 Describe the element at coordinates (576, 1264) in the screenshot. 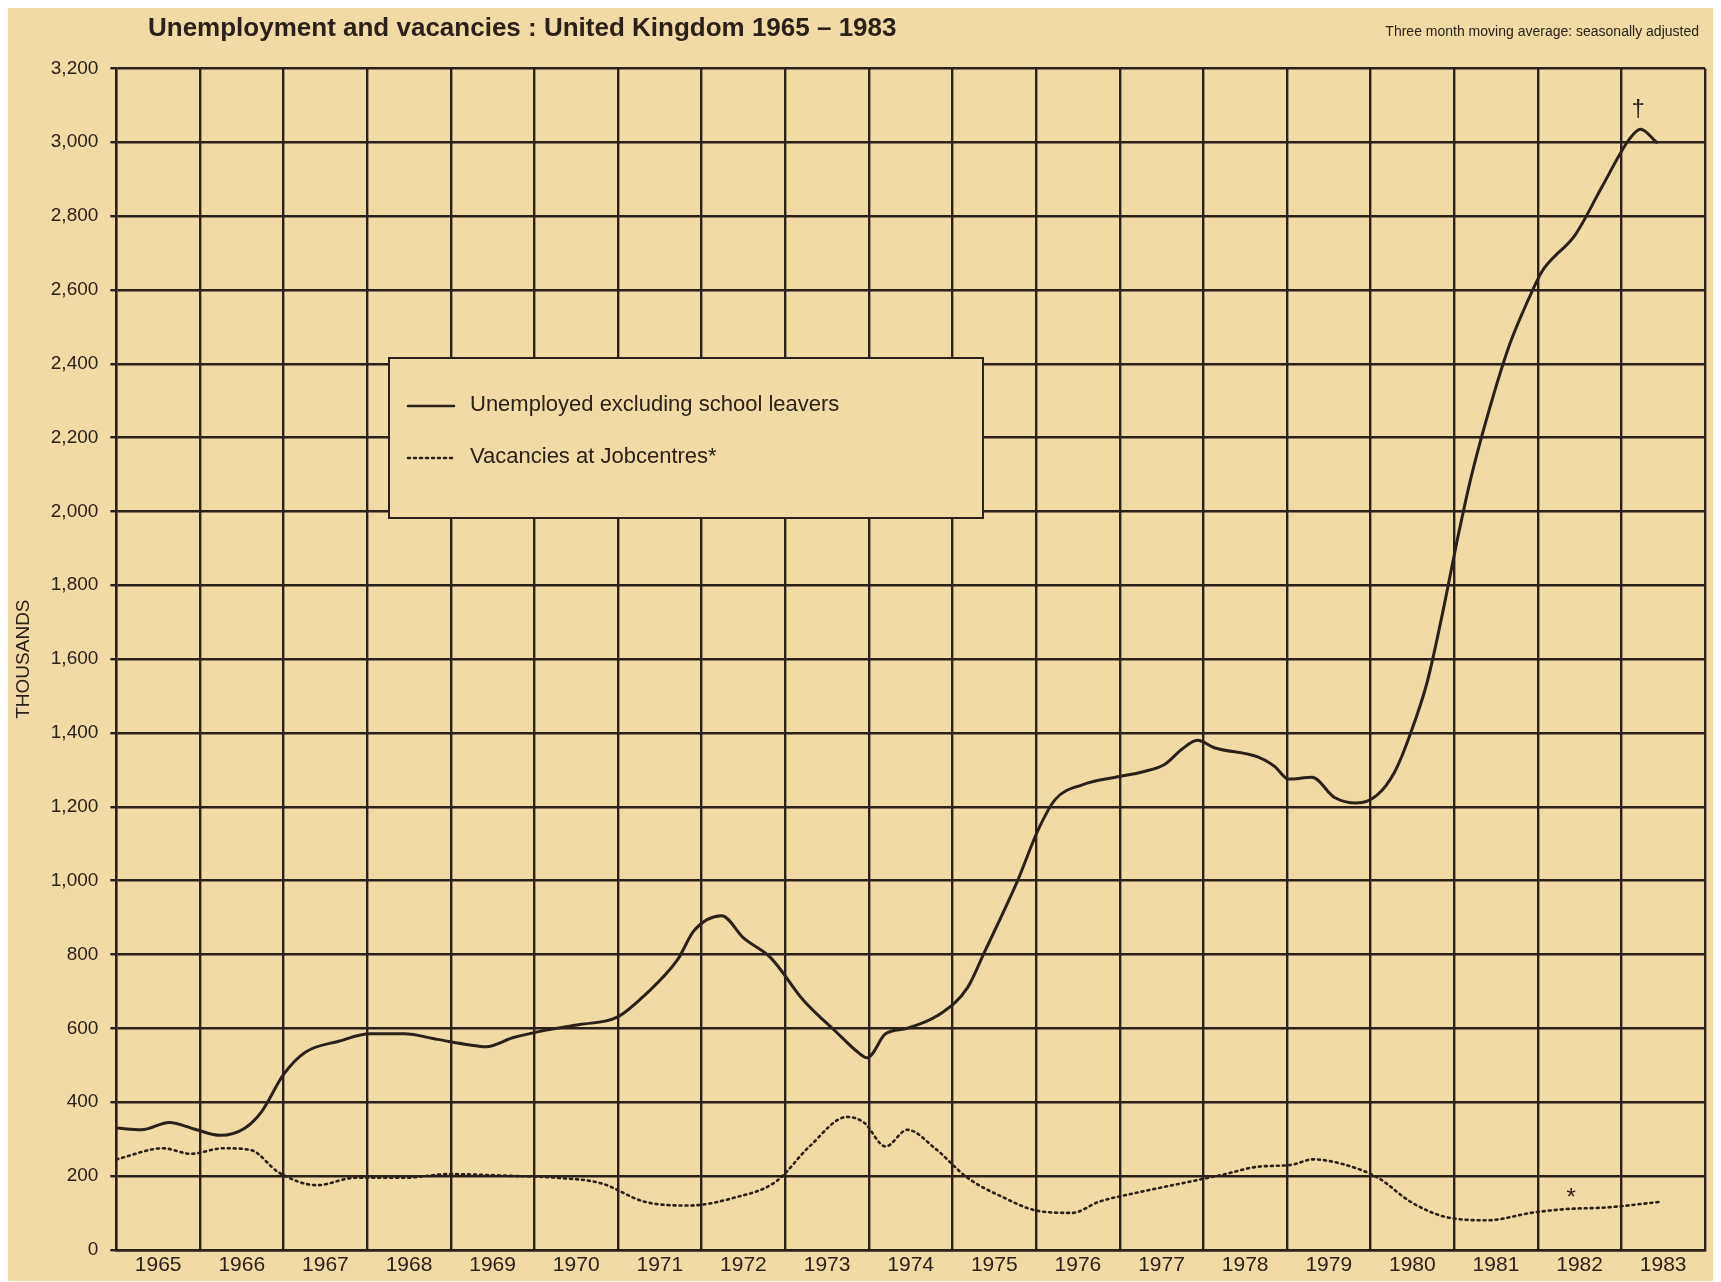

I see `x-tick-label: 1970` at that location.